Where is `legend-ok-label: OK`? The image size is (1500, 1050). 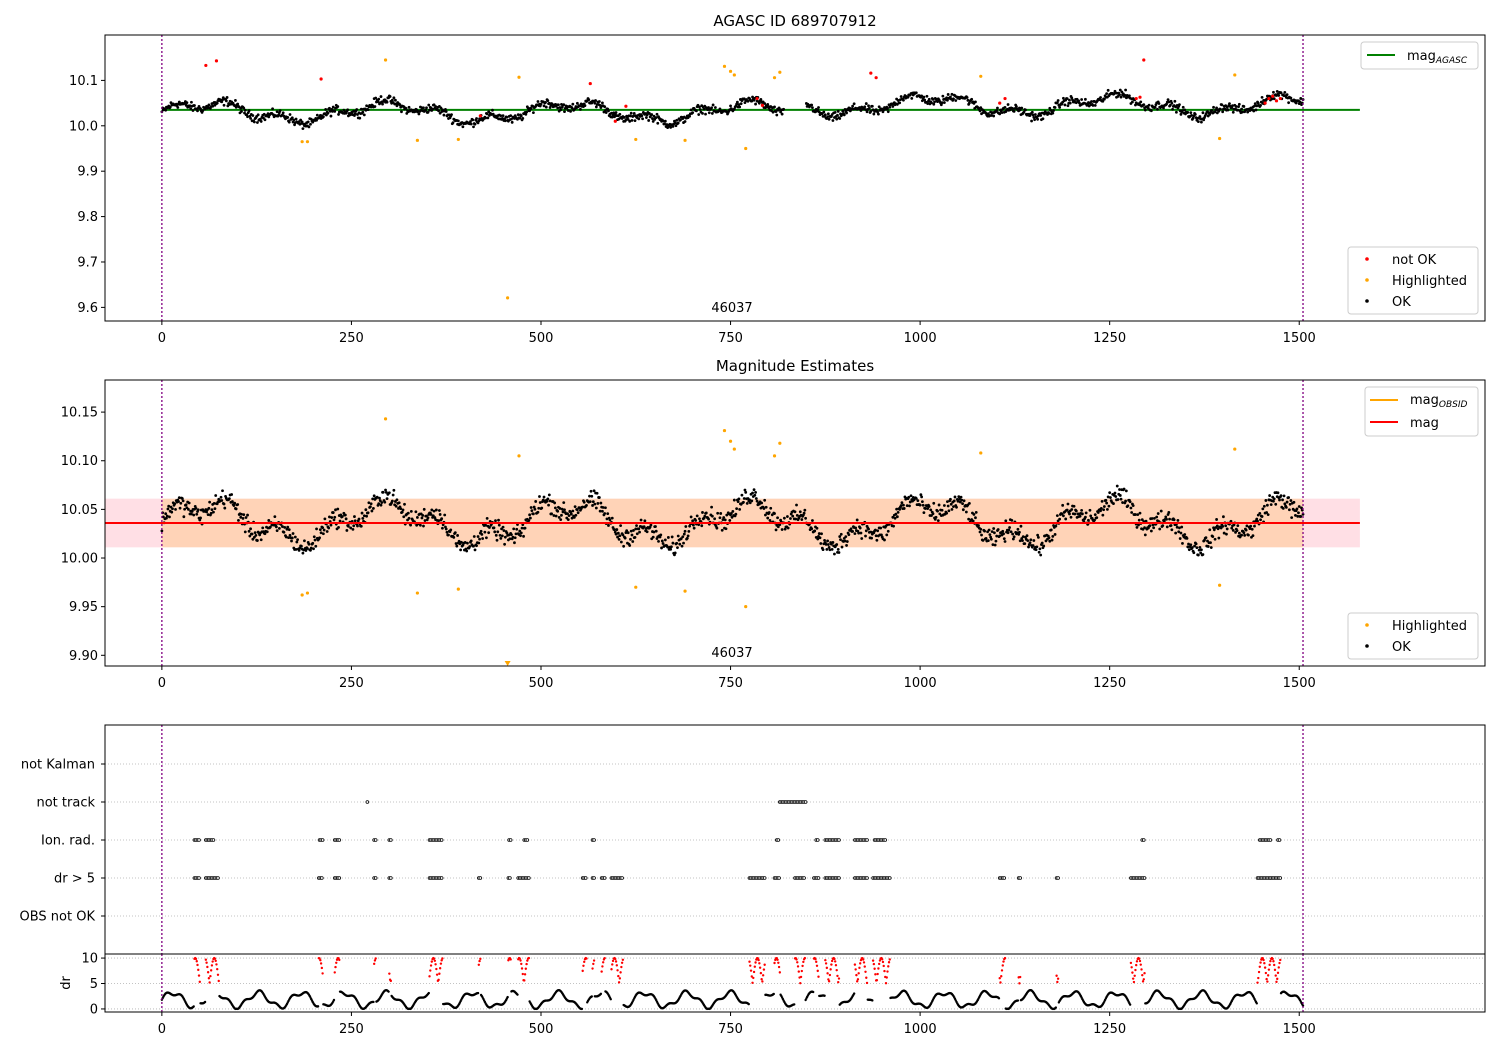 legend-ok-label: OK is located at coordinates (1401, 302).